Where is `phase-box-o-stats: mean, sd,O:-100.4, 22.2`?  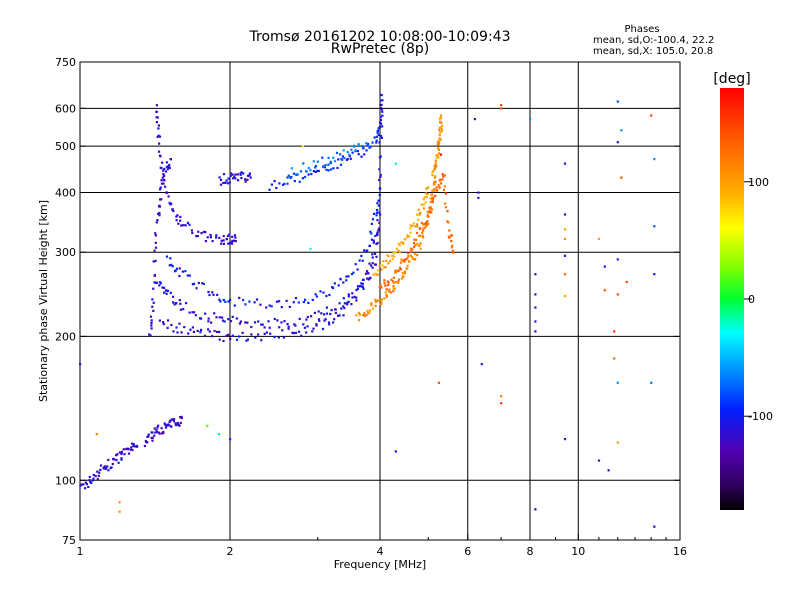
phase-box-o-stats: mean, sd,O:-100.4, 22.2 is located at coordinates (653, 40).